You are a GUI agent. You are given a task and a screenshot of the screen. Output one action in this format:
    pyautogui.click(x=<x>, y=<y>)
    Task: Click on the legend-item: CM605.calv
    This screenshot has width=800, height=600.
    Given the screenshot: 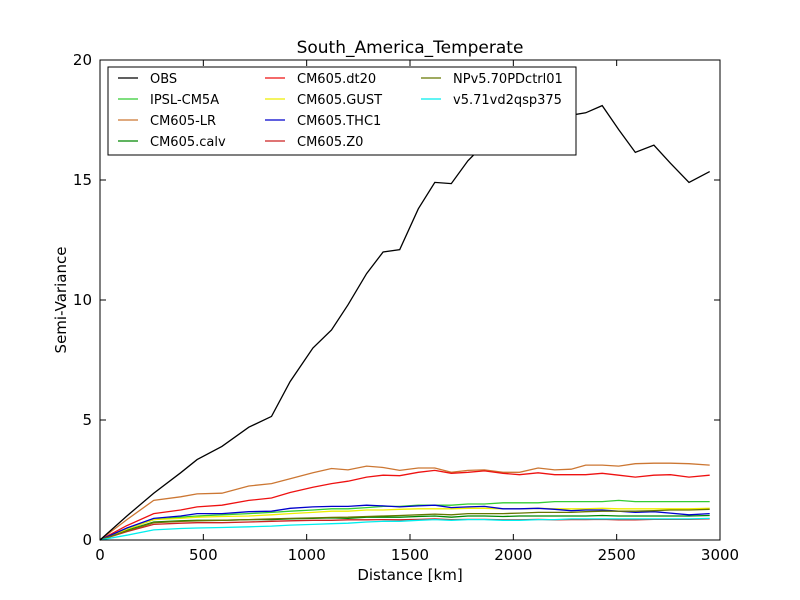 What is the action you would take?
    pyautogui.click(x=172, y=142)
    